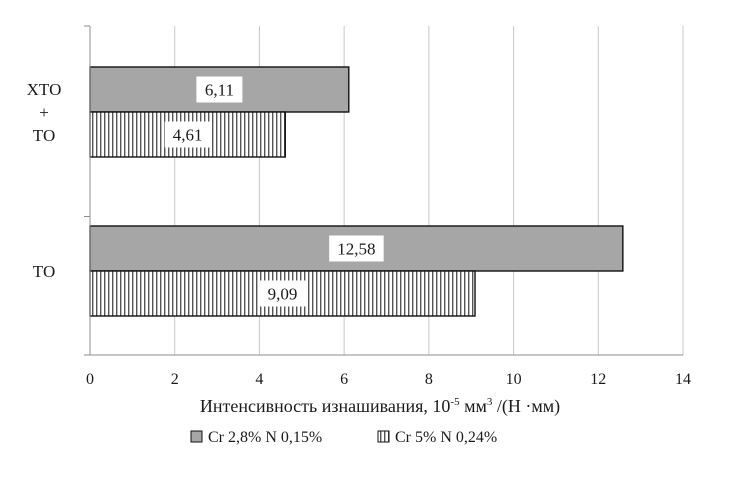 This screenshot has height=486, width=730. Describe the element at coordinates (265, 437) in the screenshot. I see `legend-label-series-1: Cr 2,8% N 0,15%` at that location.